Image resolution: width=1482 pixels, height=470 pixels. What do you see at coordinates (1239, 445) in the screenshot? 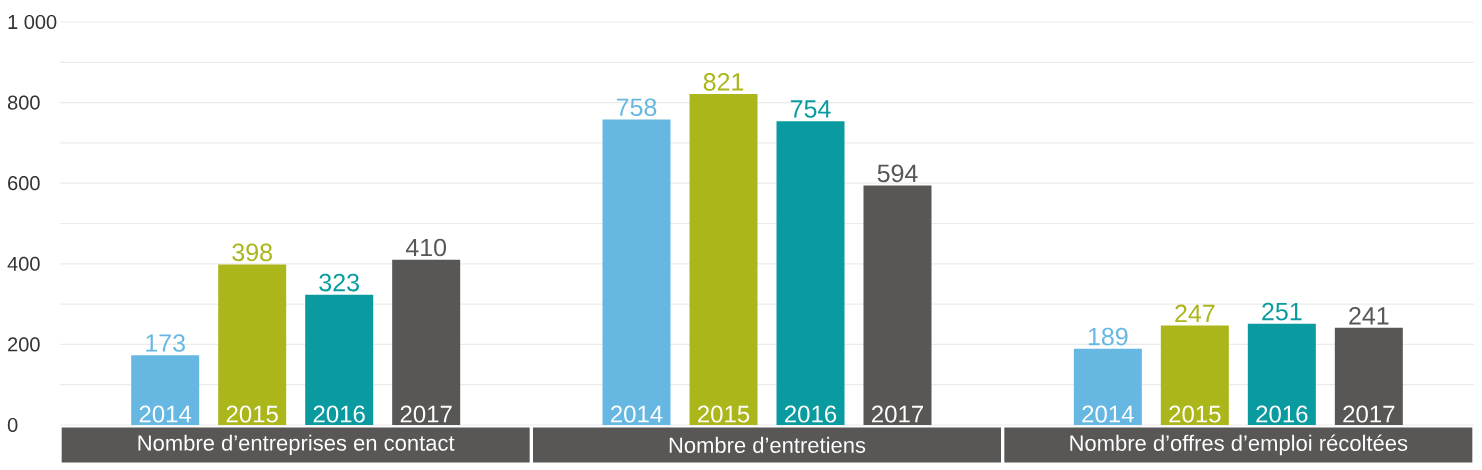
I see `x-tick-label: Nombre d’offres d’emploi récoltées` at bounding box center [1239, 445].